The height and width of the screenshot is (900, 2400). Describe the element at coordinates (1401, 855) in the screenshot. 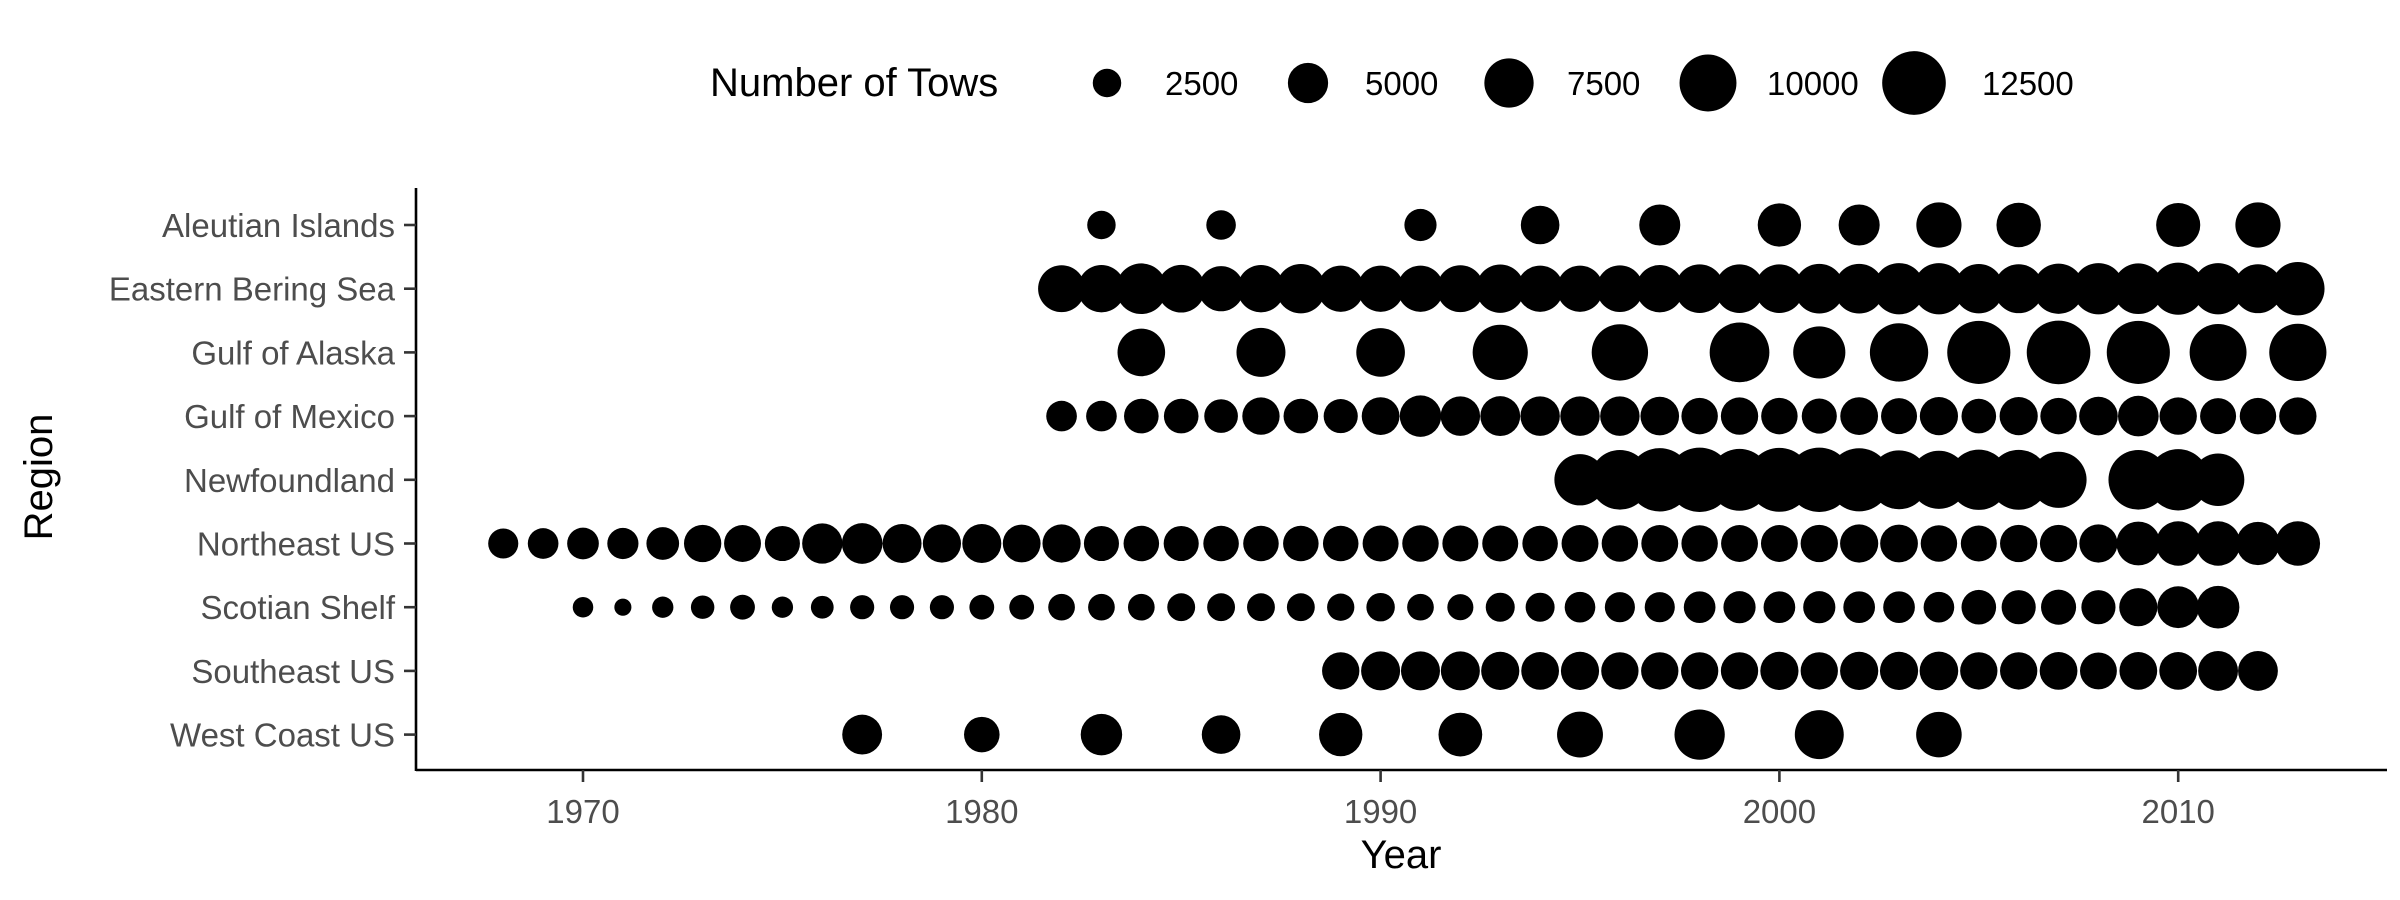

I see `x-axis-title: Year` at that location.